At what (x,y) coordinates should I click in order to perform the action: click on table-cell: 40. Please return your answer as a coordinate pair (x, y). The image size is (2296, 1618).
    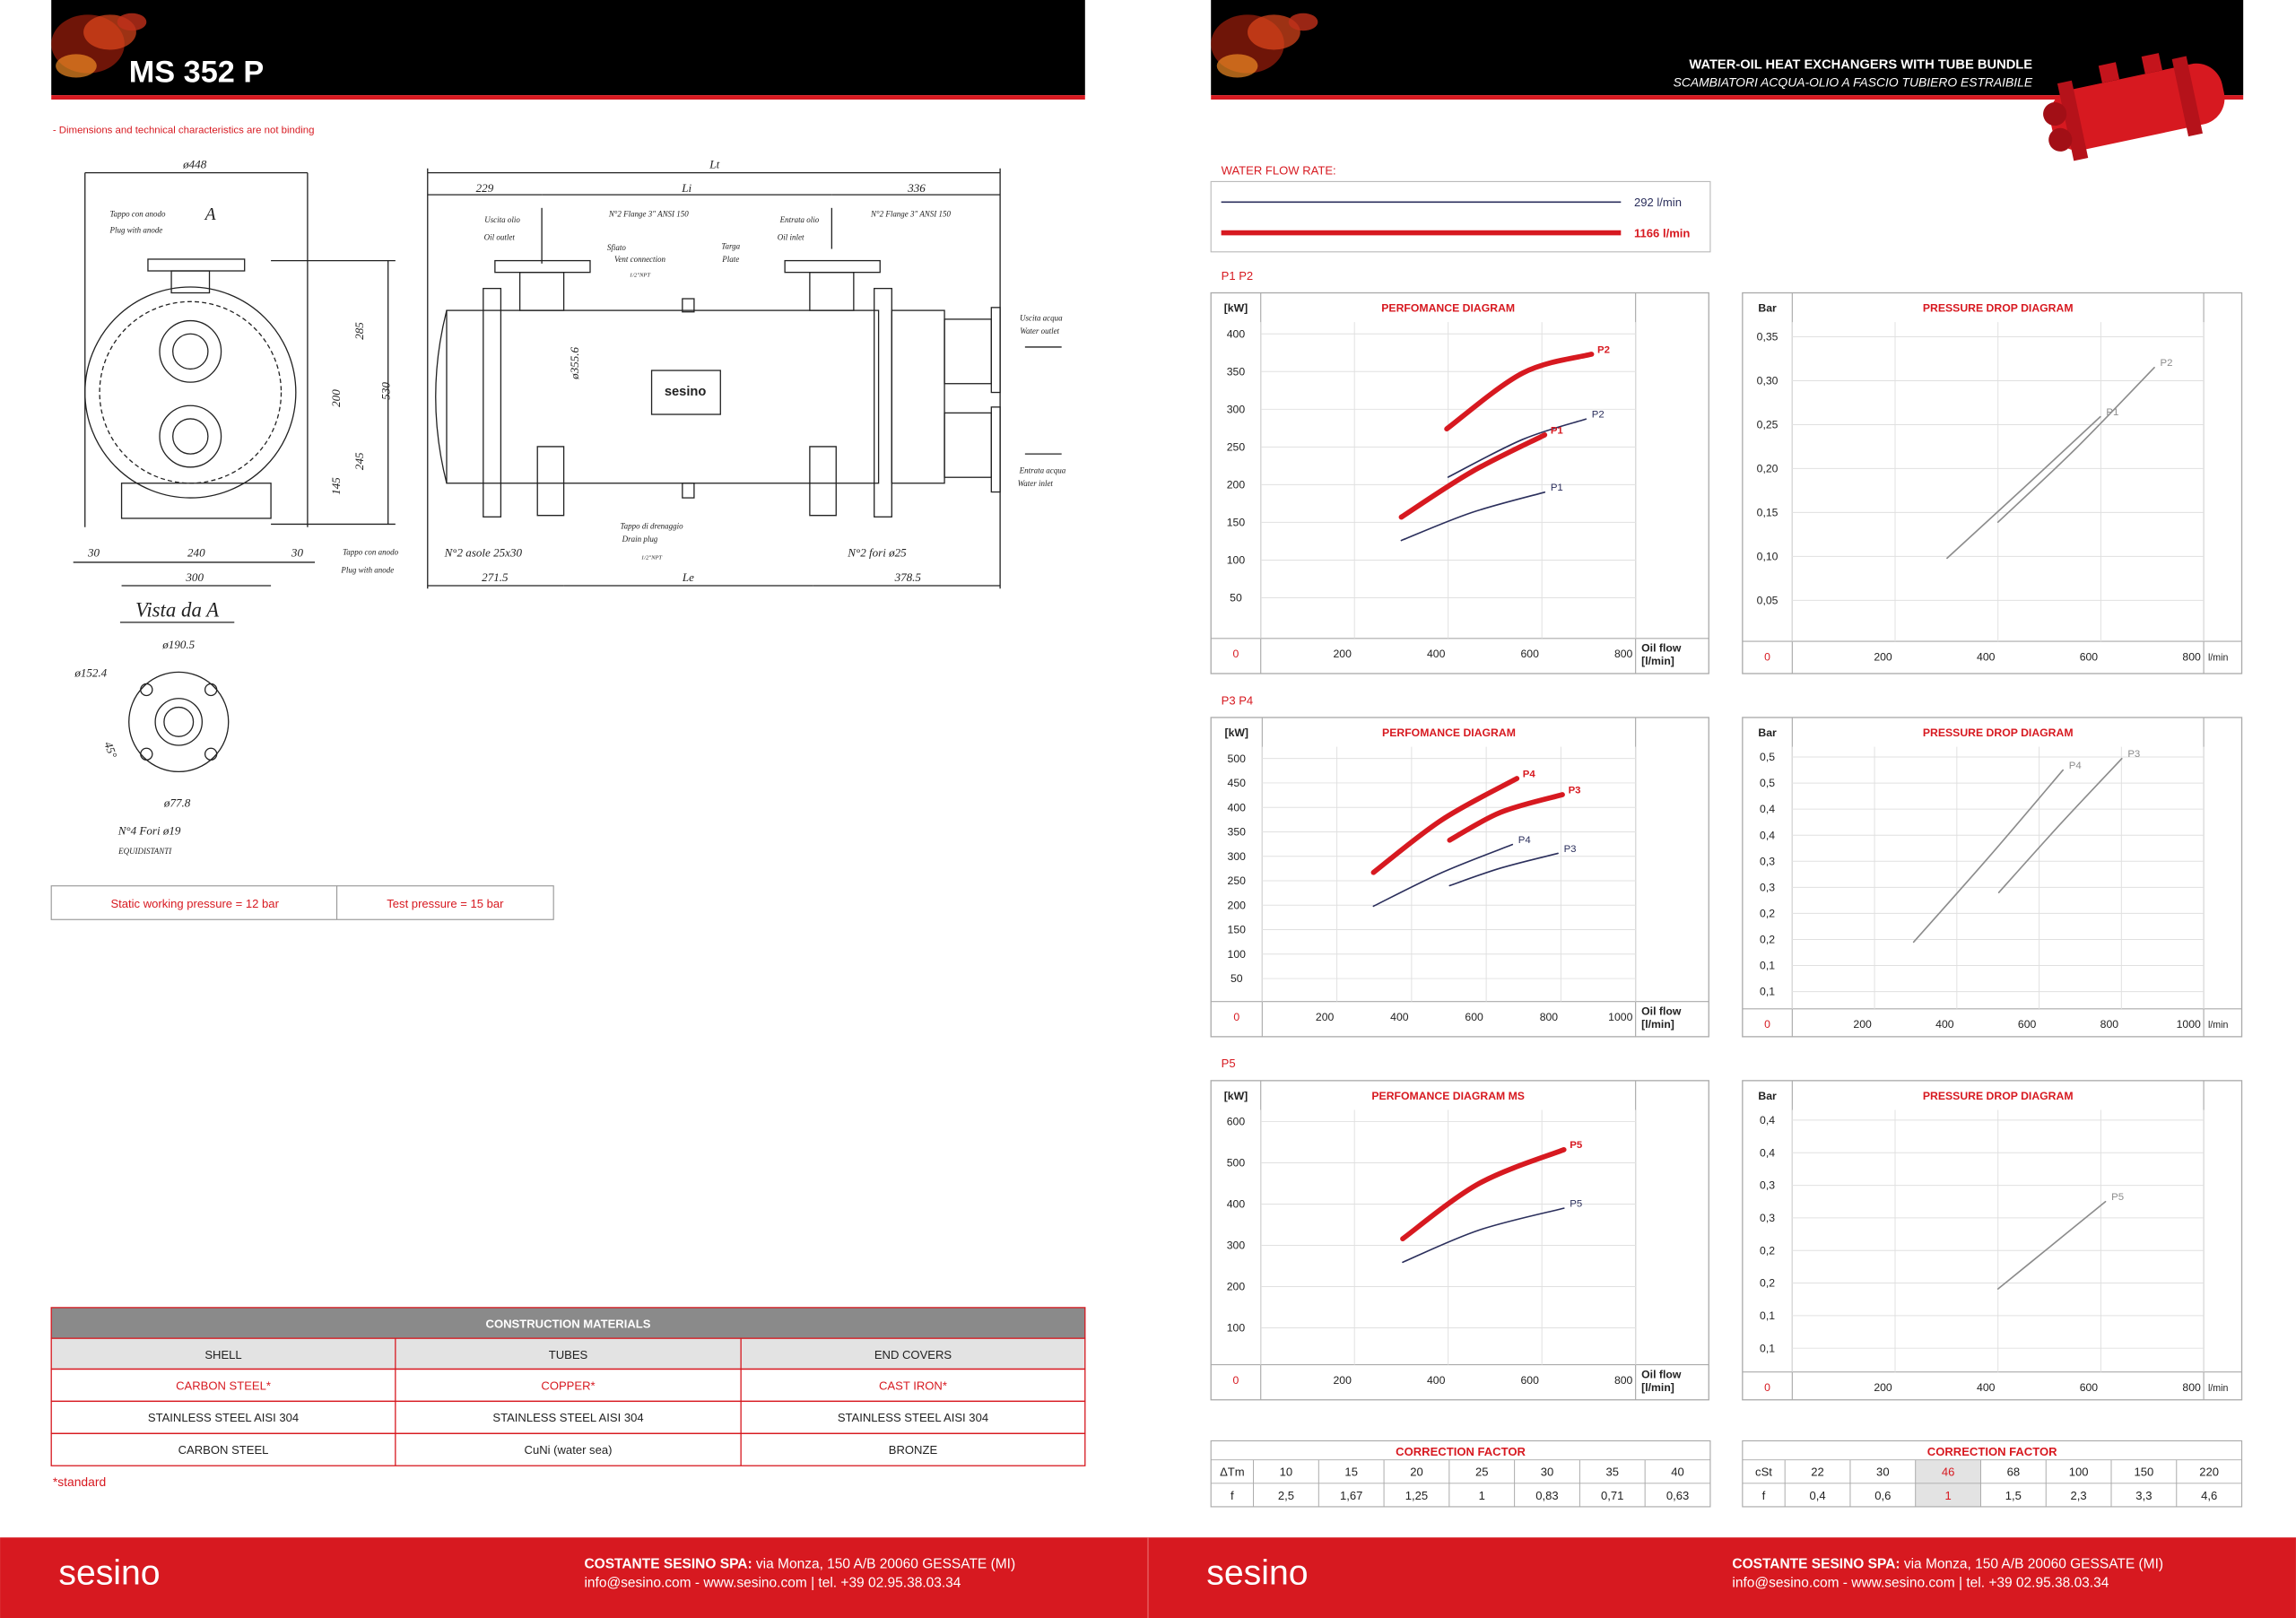
    Looking at the image, I should click on (1677, 1472).